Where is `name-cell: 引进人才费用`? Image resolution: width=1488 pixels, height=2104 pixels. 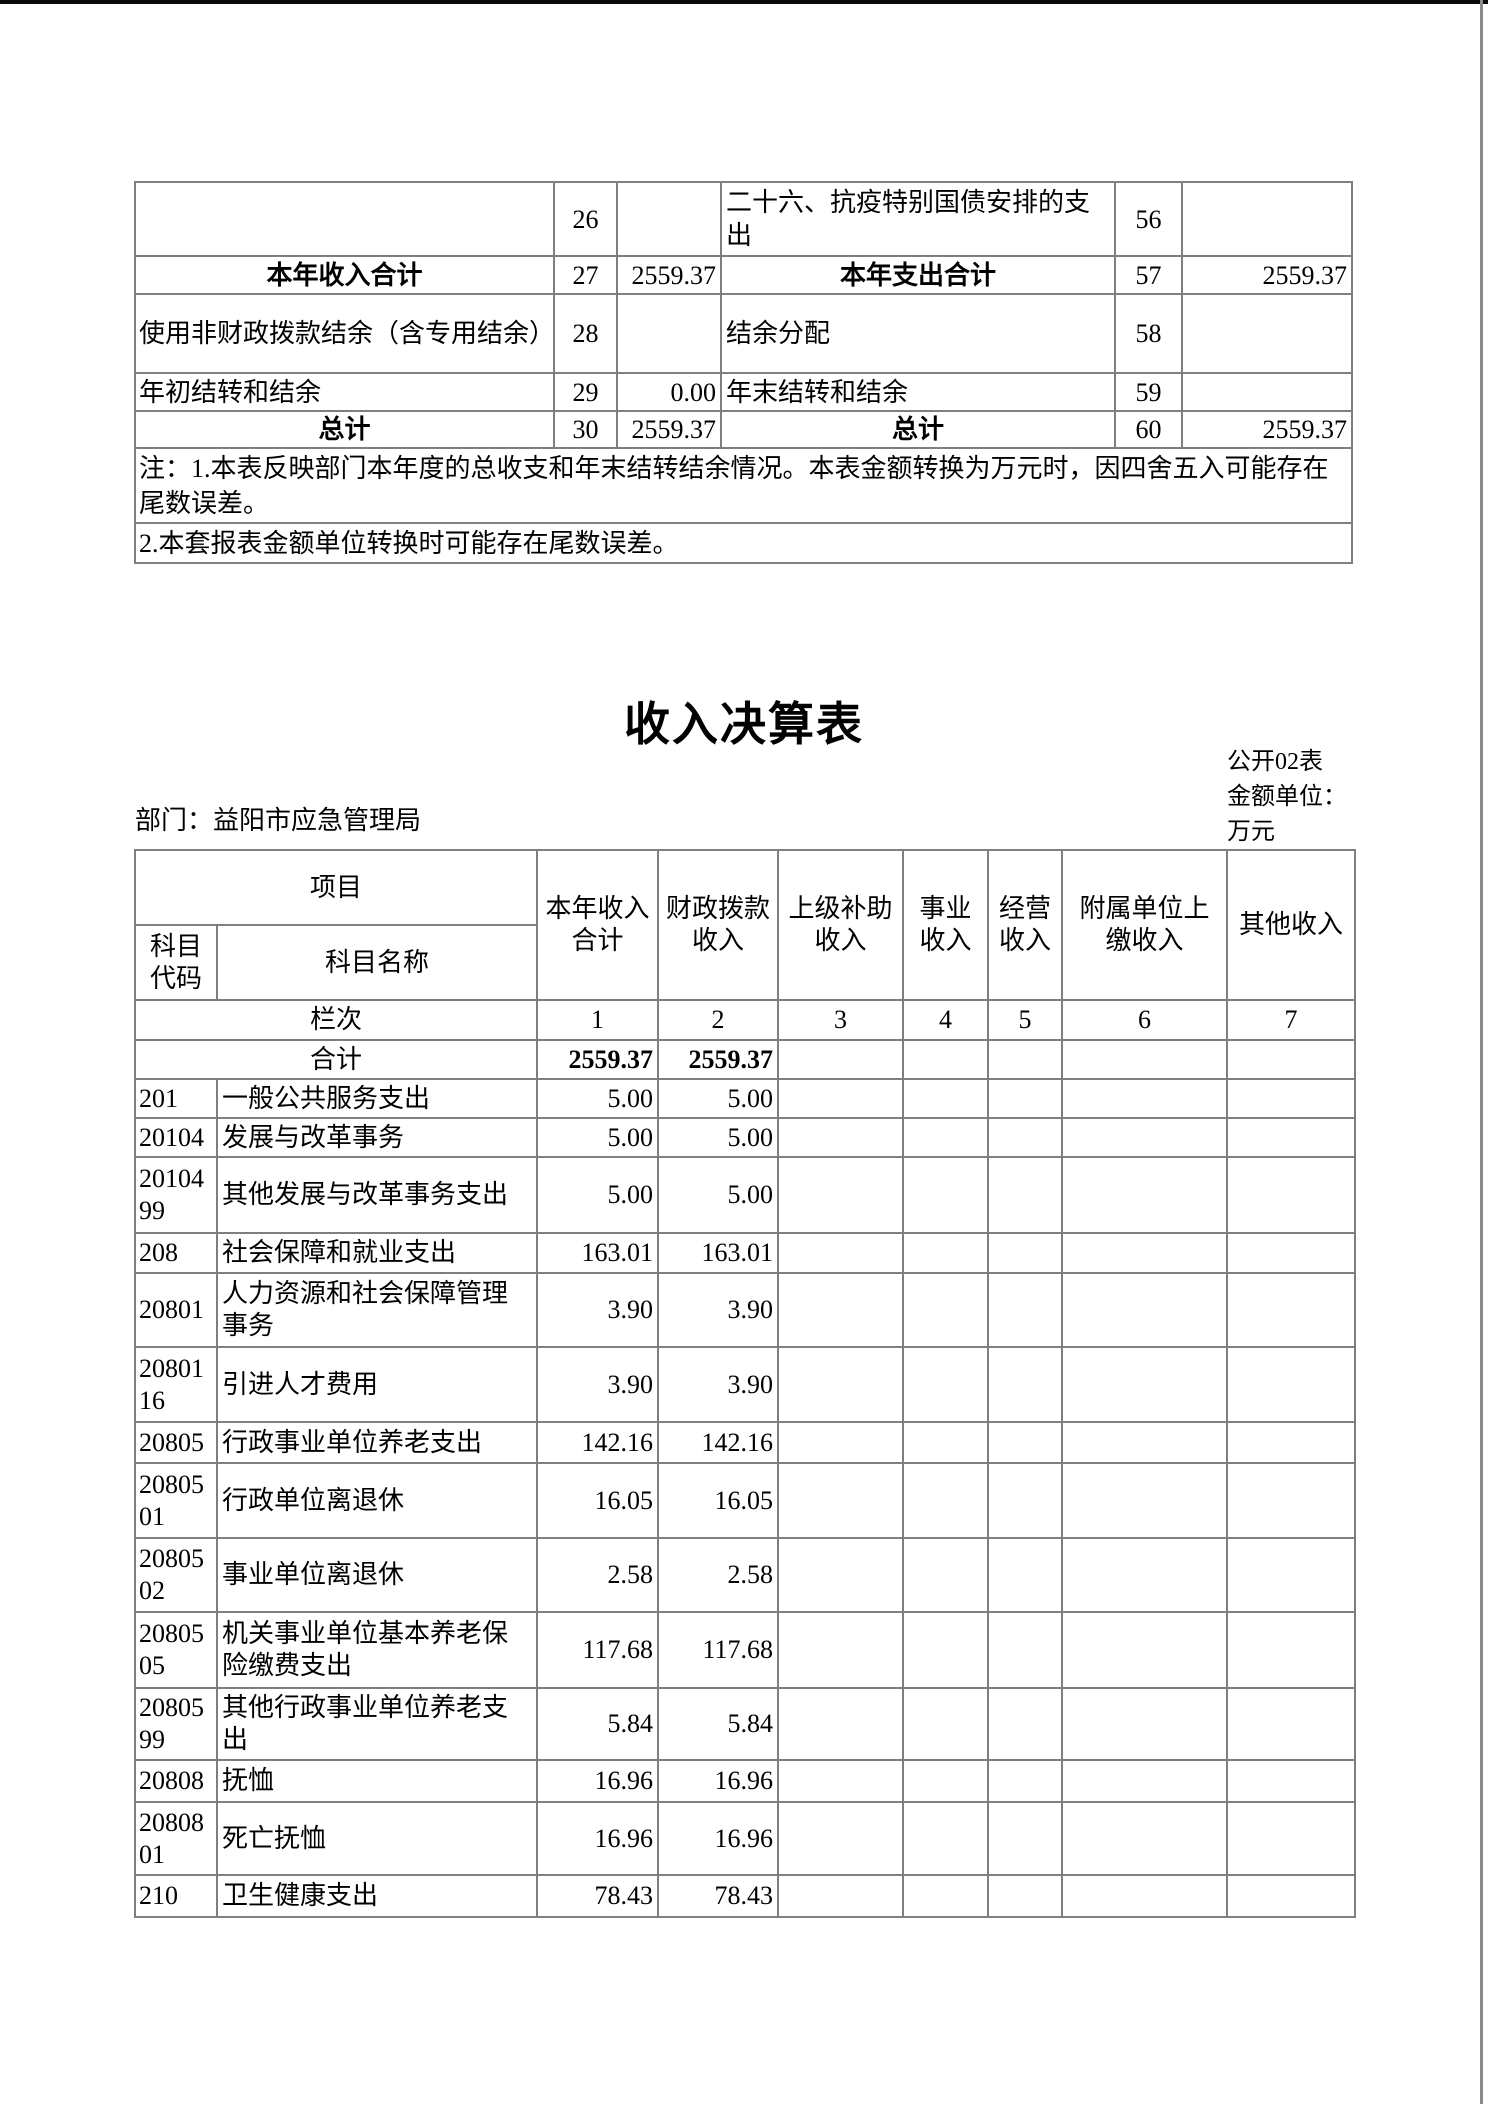
name-cell: 引进人才费用 is located at coordinates (377, 1384).